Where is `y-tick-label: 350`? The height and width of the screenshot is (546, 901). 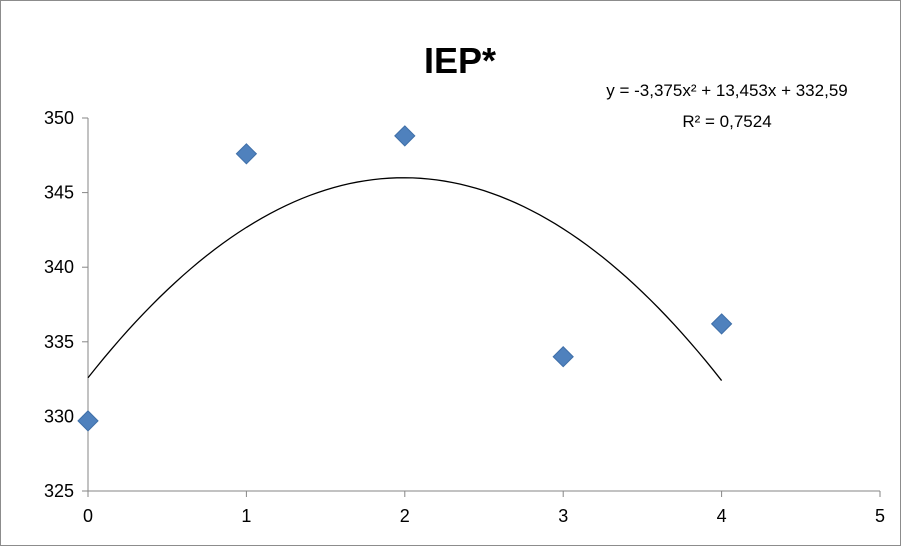 y-tick-label: 350 is located at coordinates (59, 118).